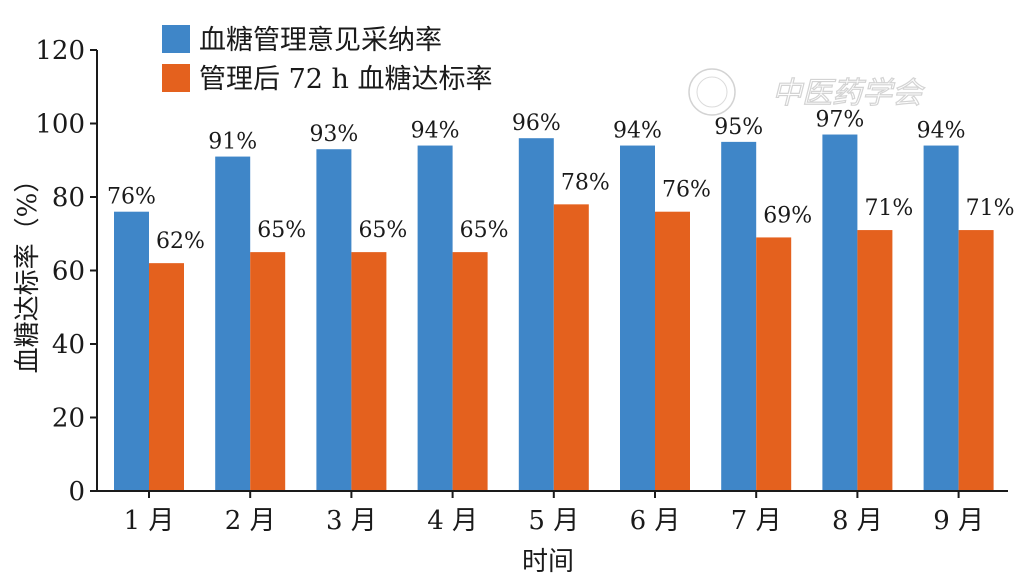  I want to click on x-tick-label-2: 2 月, so click(250, 521).